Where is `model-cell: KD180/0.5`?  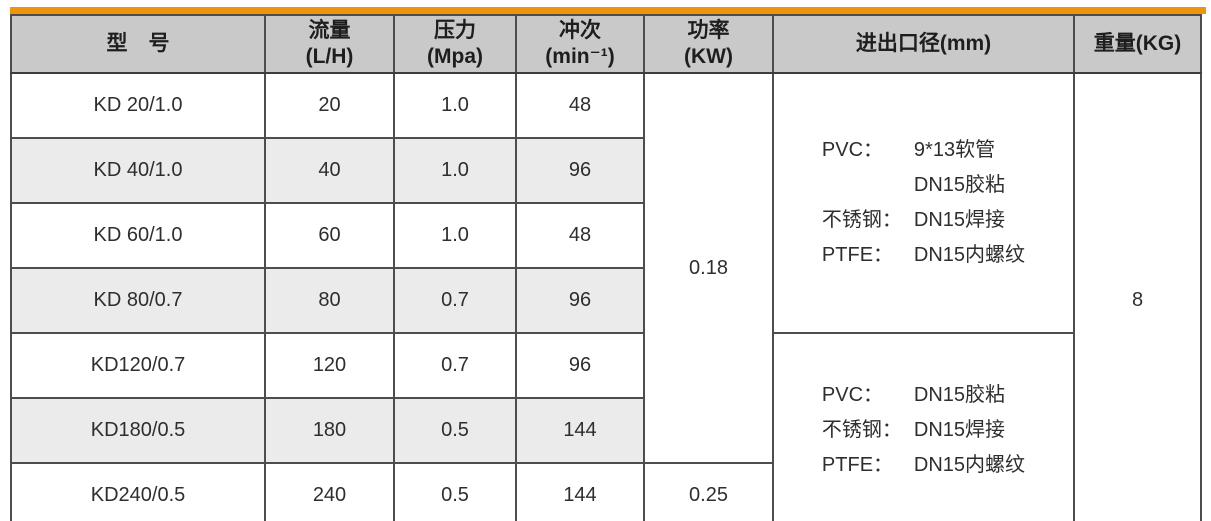
model-cell: KD180/0.5 is located at coordinates (138, 430).